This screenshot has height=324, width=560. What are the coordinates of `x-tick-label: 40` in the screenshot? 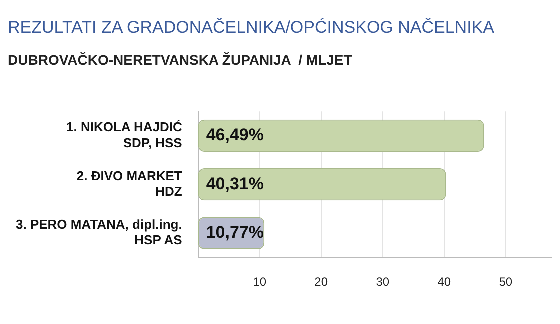 It's located at (445, 282).